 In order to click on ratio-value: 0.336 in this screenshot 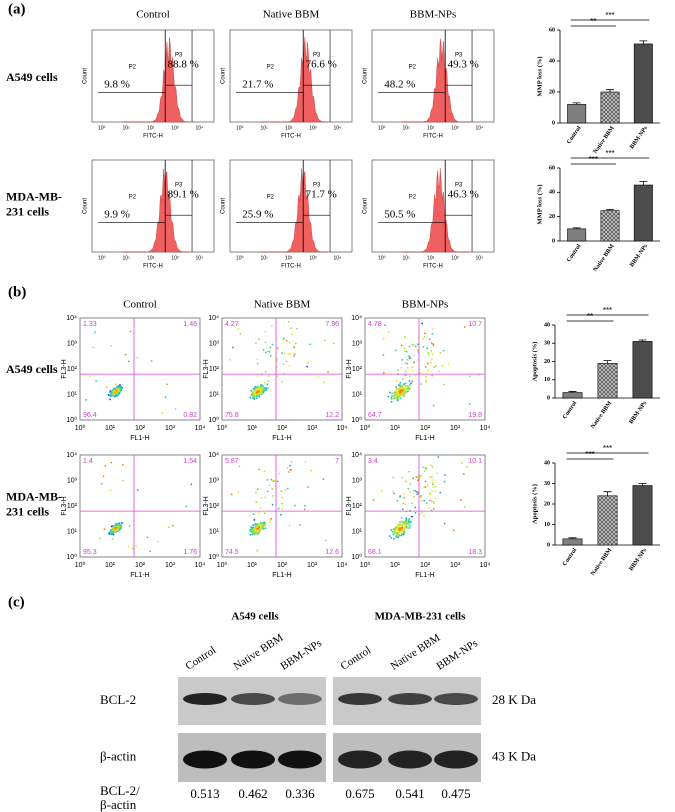, I will do `click(300, 793)`.